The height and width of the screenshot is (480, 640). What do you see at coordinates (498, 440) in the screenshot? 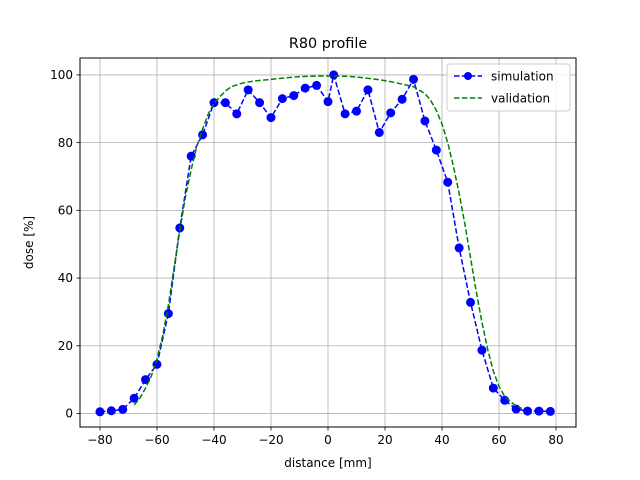
I see `x-tick-label: 60` at bounding box center [498, 440].